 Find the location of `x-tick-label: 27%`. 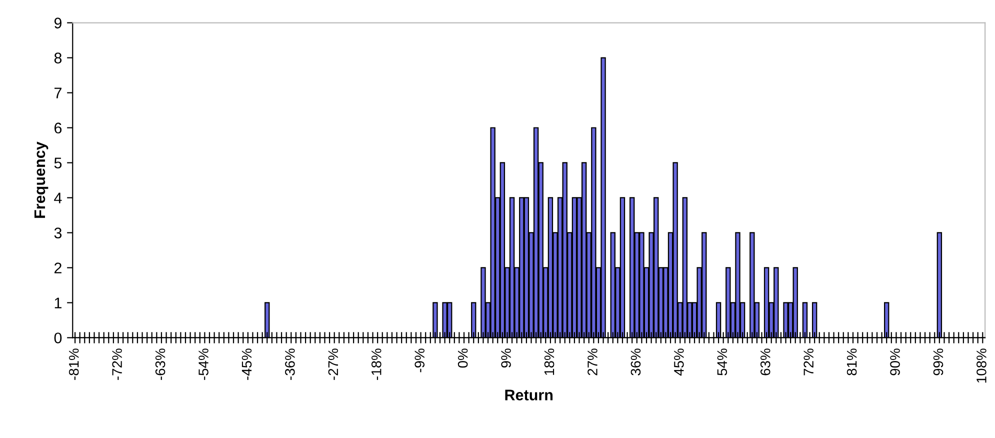

x-tick-label: 27% is located at coordinates (593, 362).